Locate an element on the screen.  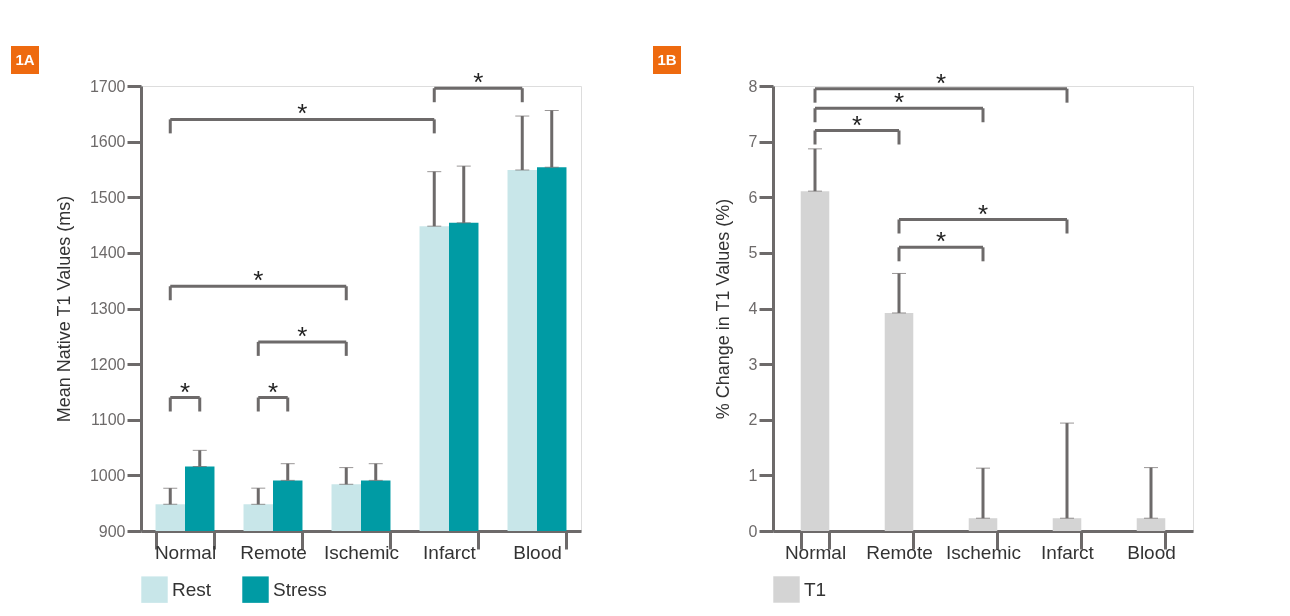
y-tick-label: 6 is located at coordinates (753, 197).